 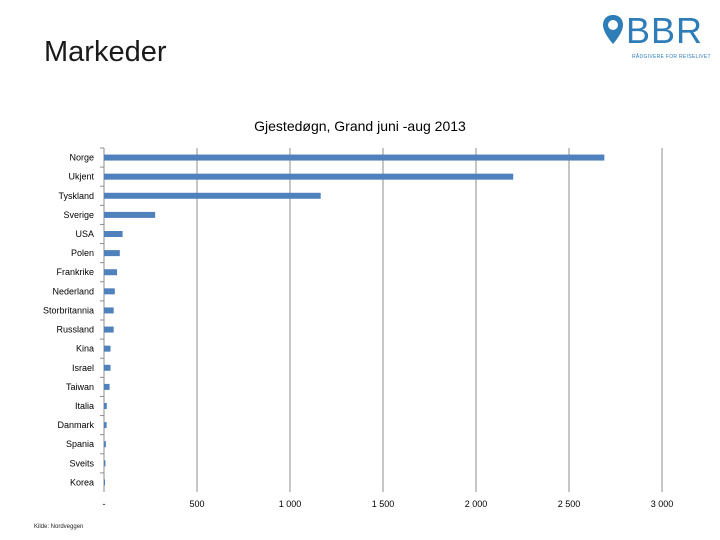 I want to click on bar-polen, so click(x=112, y=253).